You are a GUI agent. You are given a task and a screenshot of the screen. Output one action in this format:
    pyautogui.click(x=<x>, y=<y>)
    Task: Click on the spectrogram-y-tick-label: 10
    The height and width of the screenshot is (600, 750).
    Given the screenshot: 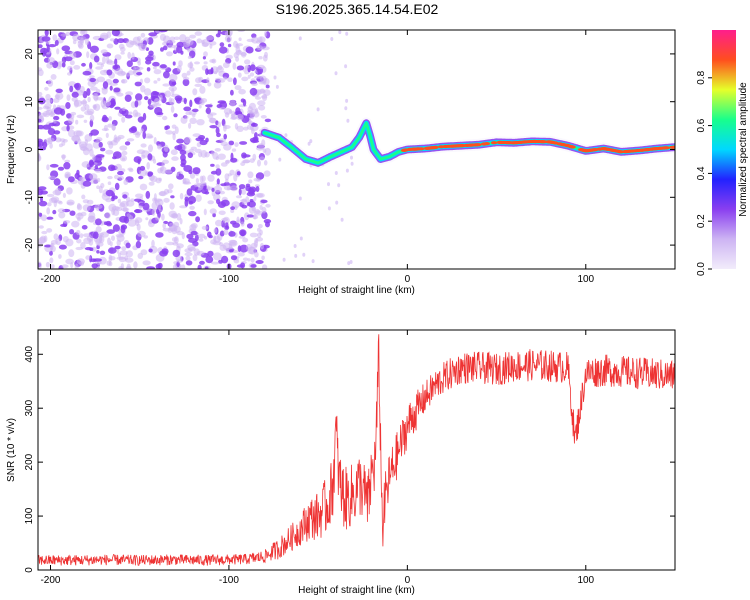 What is the action you would take?
    pyautogui.click(x=29, y=102)
    